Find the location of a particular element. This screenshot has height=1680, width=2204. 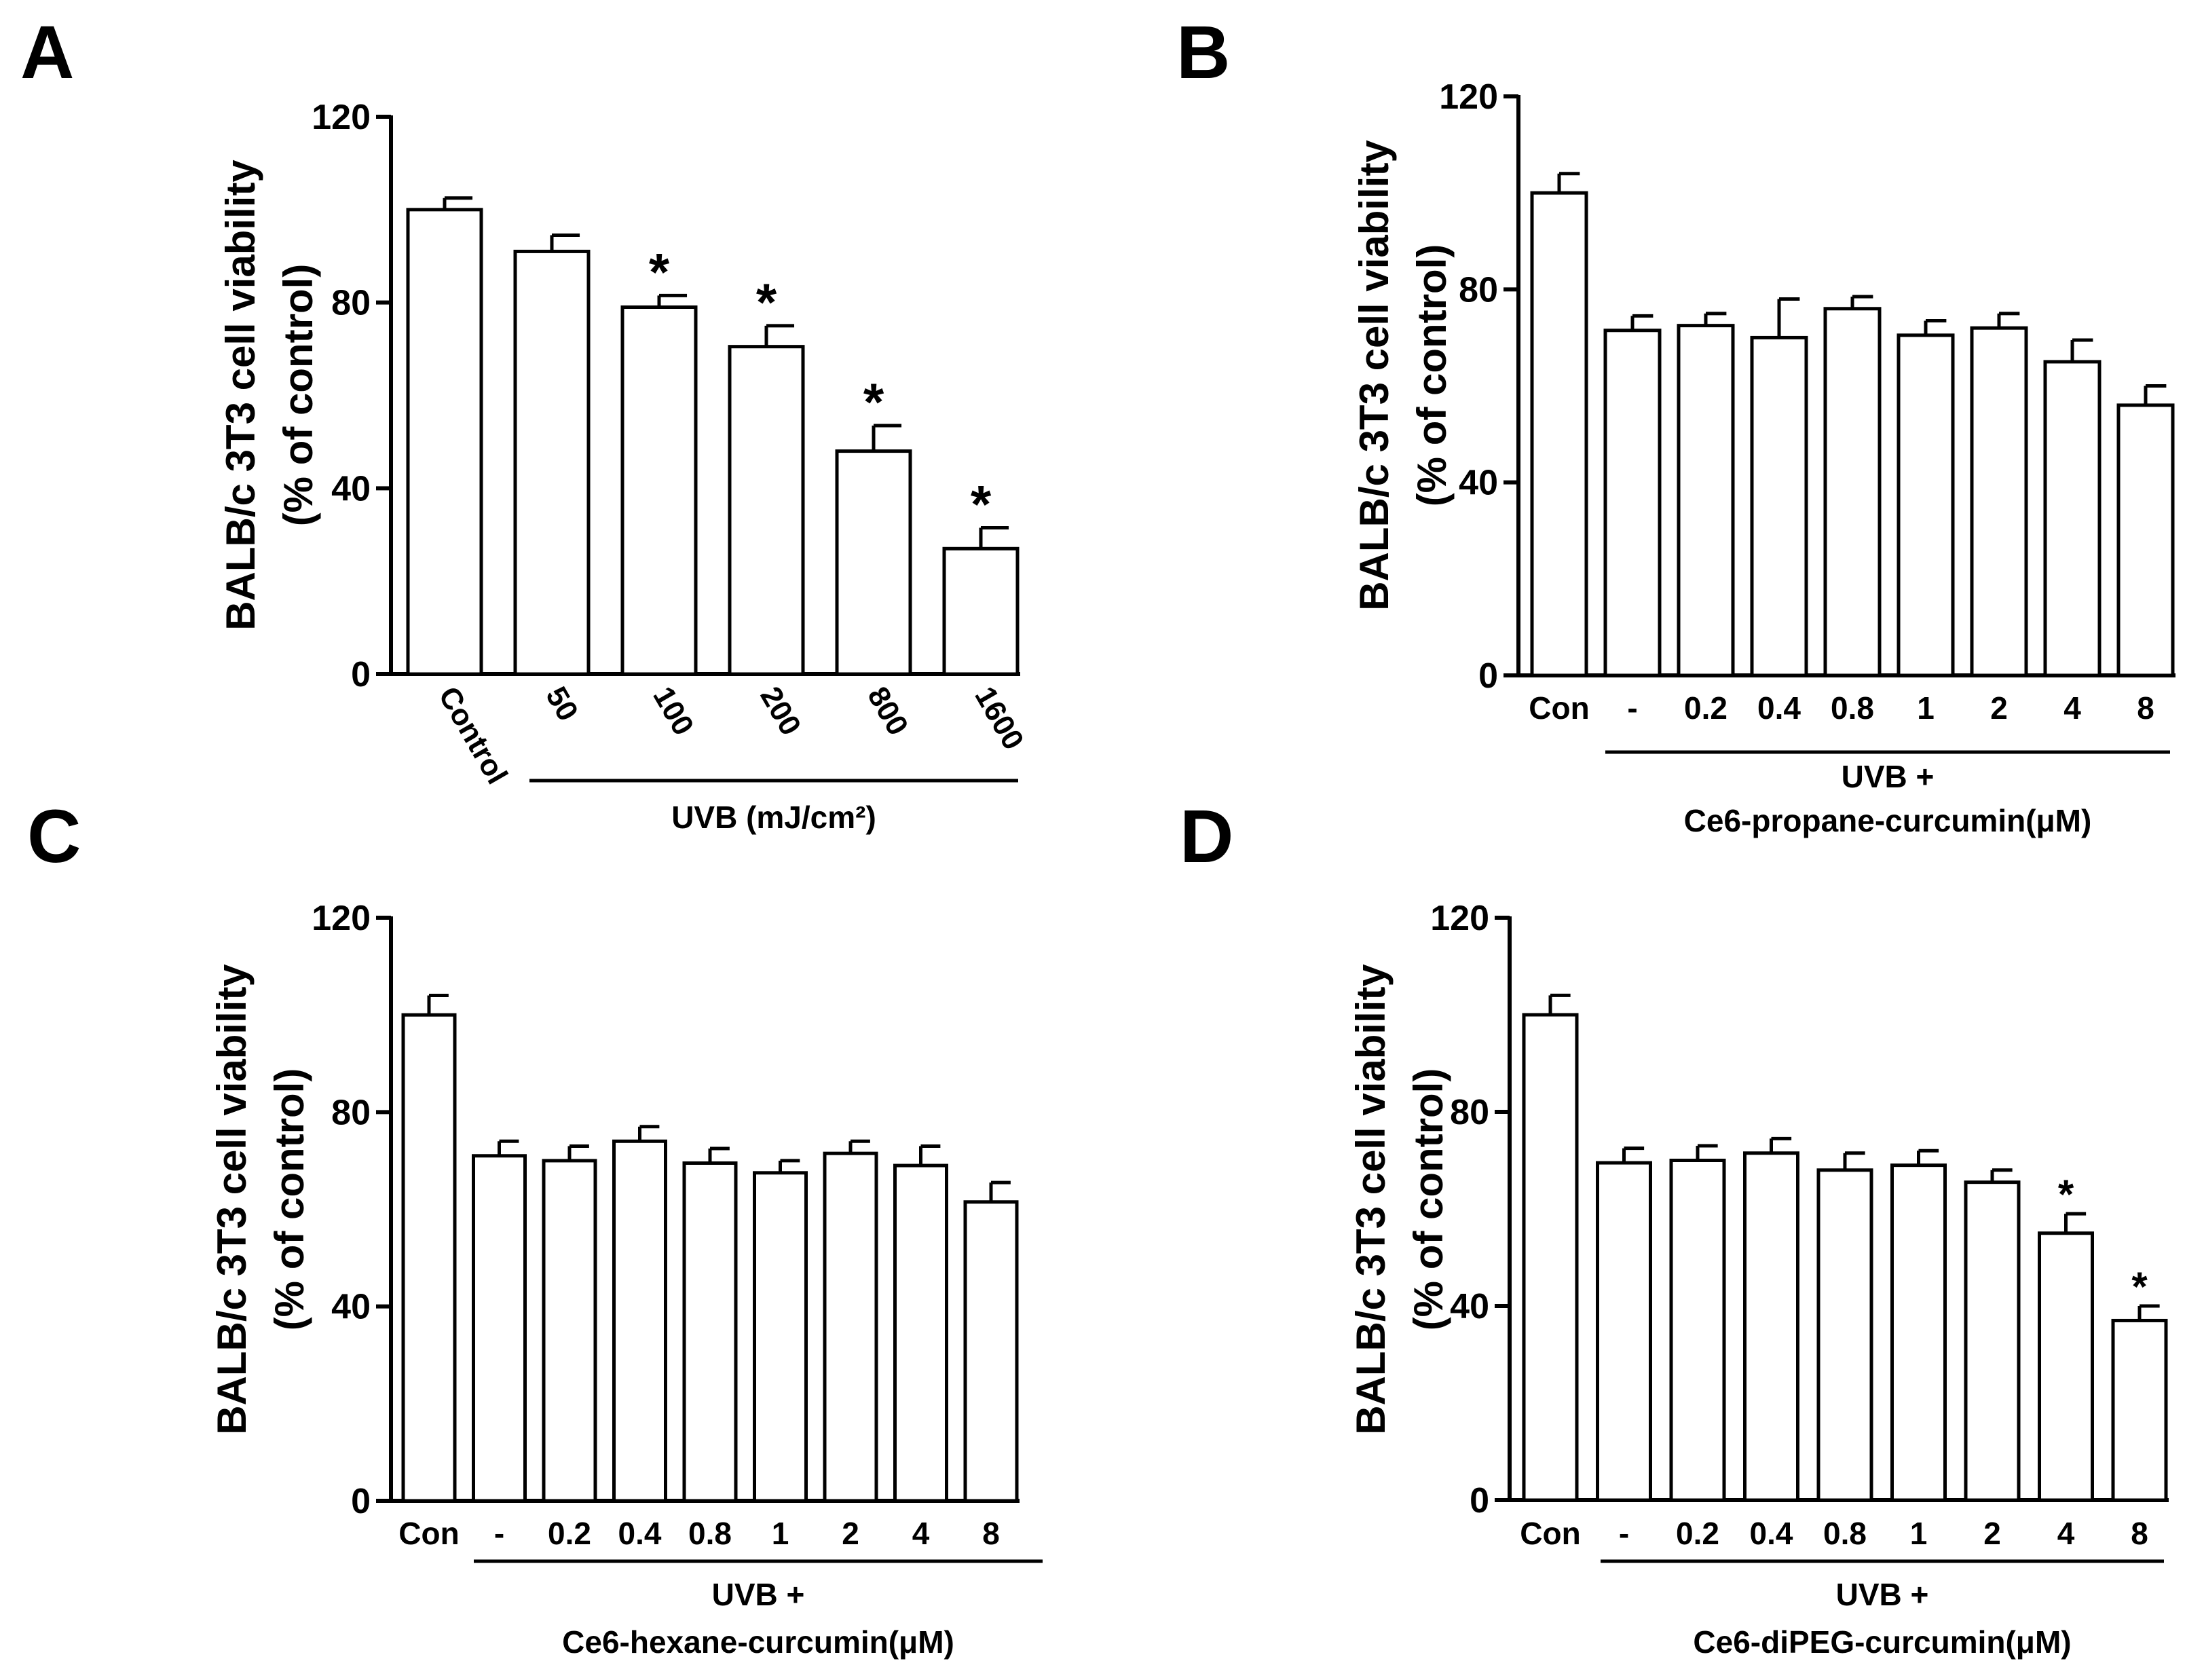

panel-letter: C is located at coordinates (54, 836).